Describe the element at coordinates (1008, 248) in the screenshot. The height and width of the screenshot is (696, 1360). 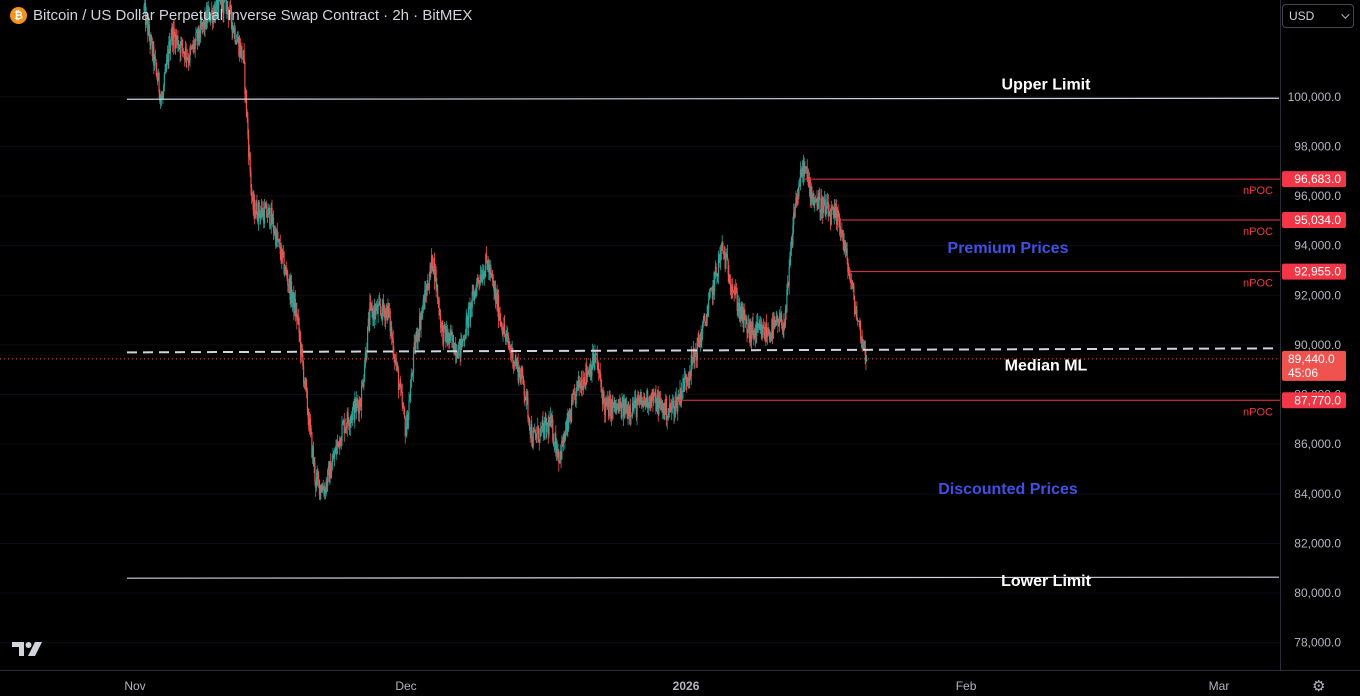
I see `zone-label: Premium Prices` at that location.